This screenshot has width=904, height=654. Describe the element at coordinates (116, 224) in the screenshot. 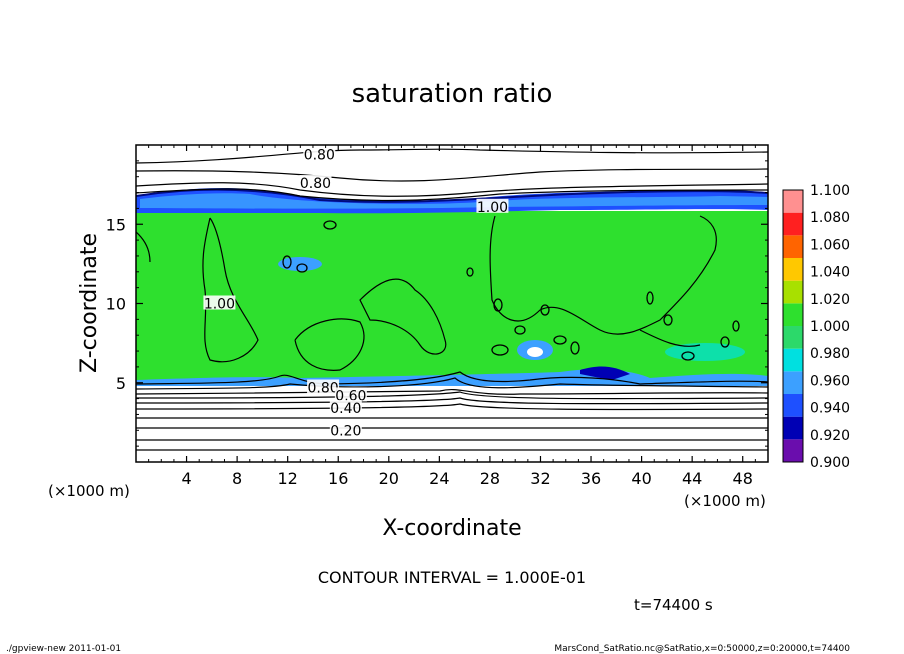

I see `y-tick-label: 15` at that location.